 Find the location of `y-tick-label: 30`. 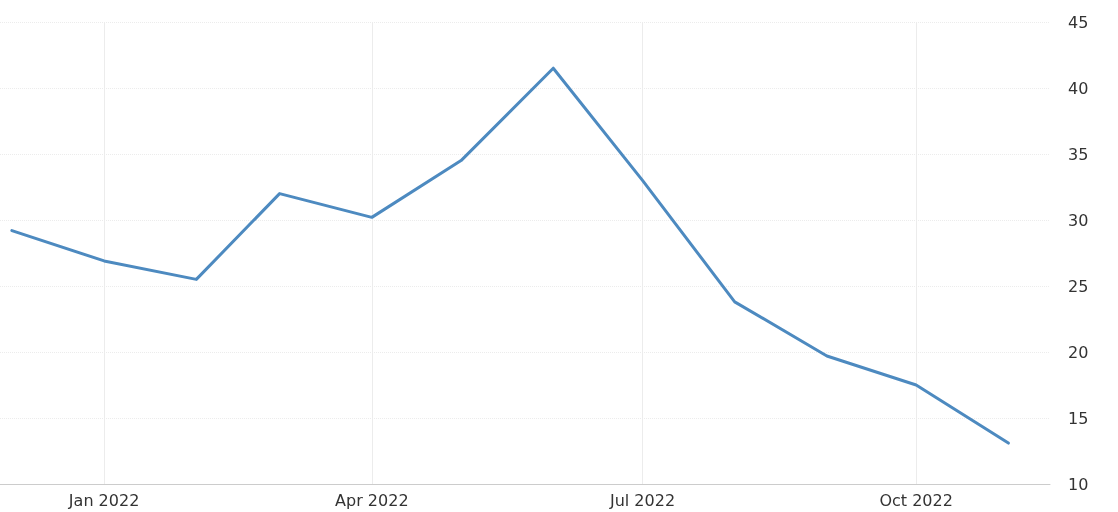

y-tick-label: 30 is located at coordinates (1078, 220).